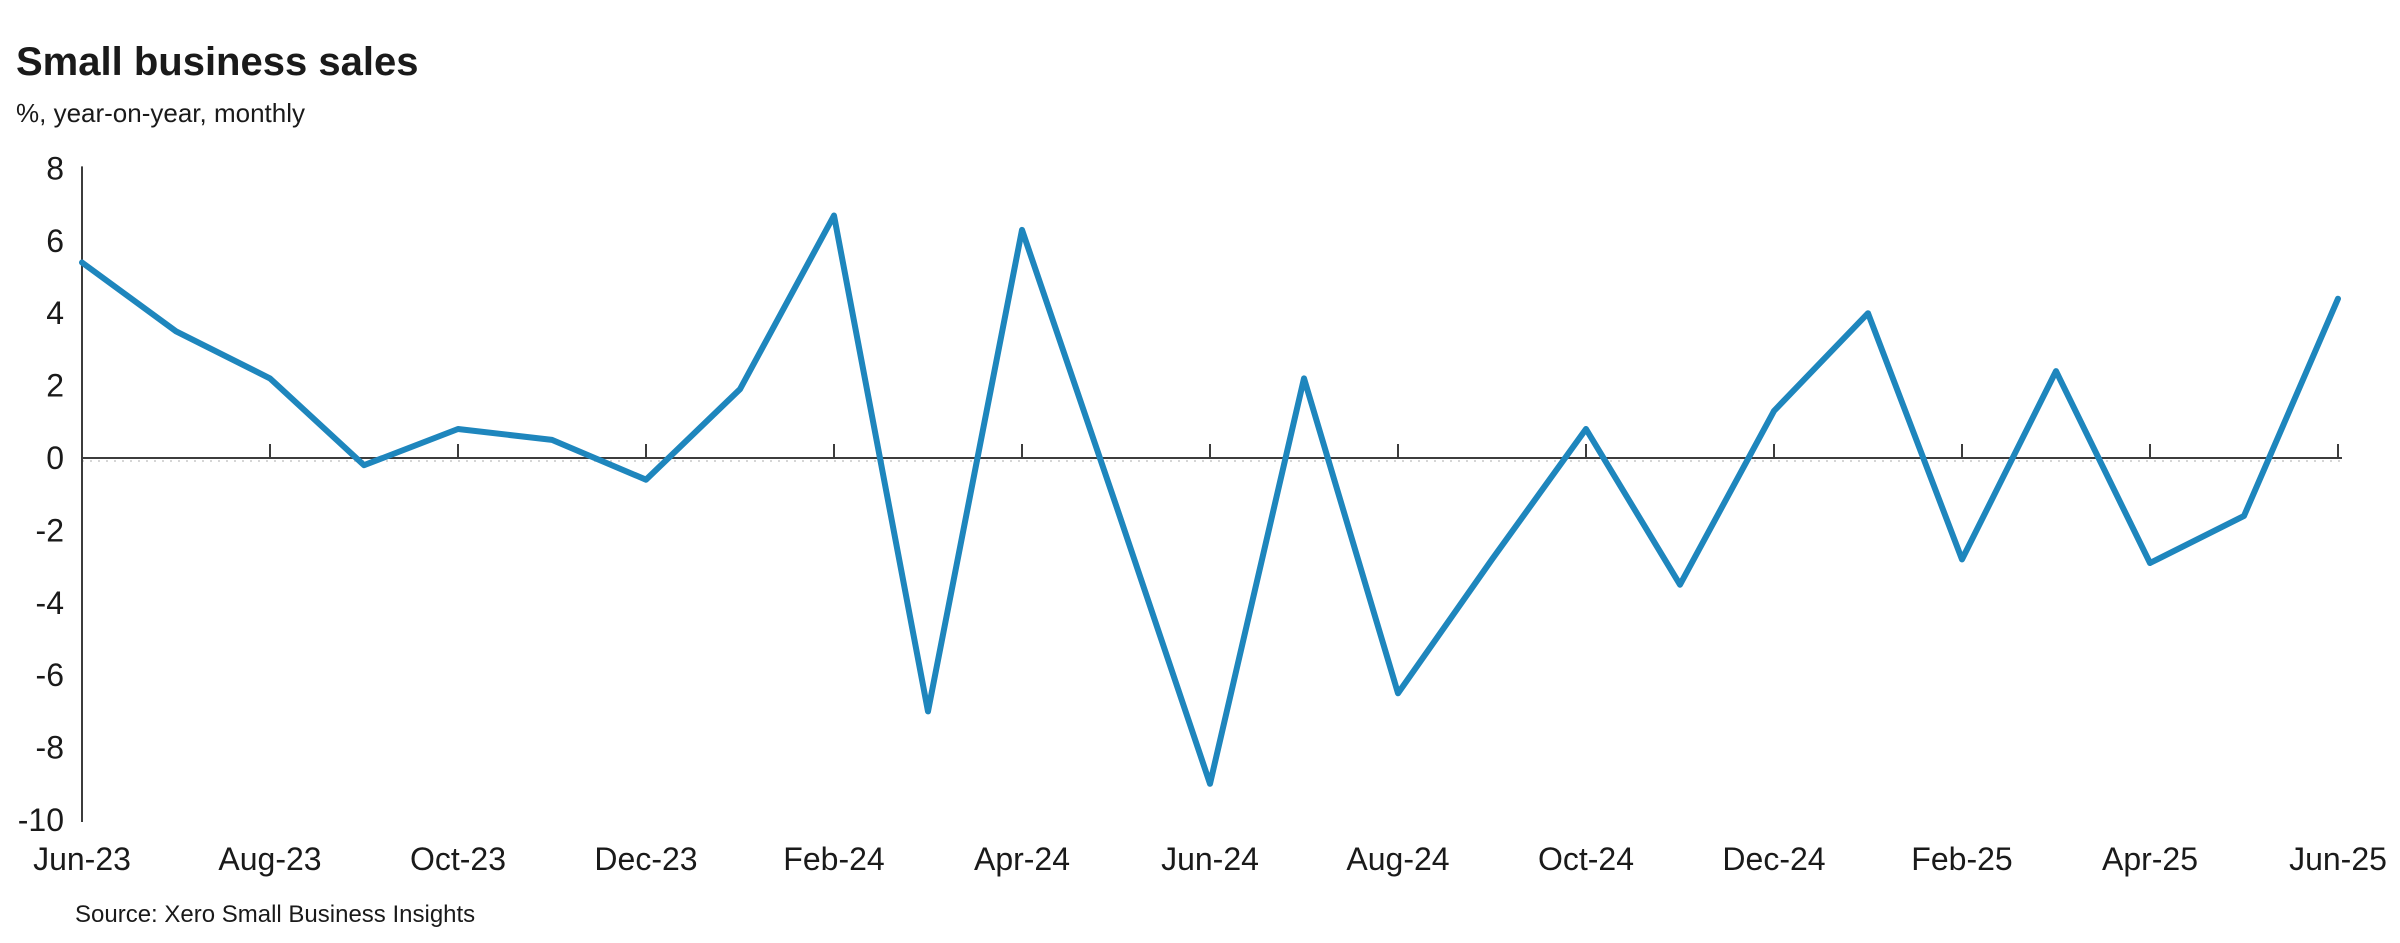  What do you see at coordinates (41, 820) in the screenshot?
I see `y-tick-label: -10` at bounding box center [41, 820].